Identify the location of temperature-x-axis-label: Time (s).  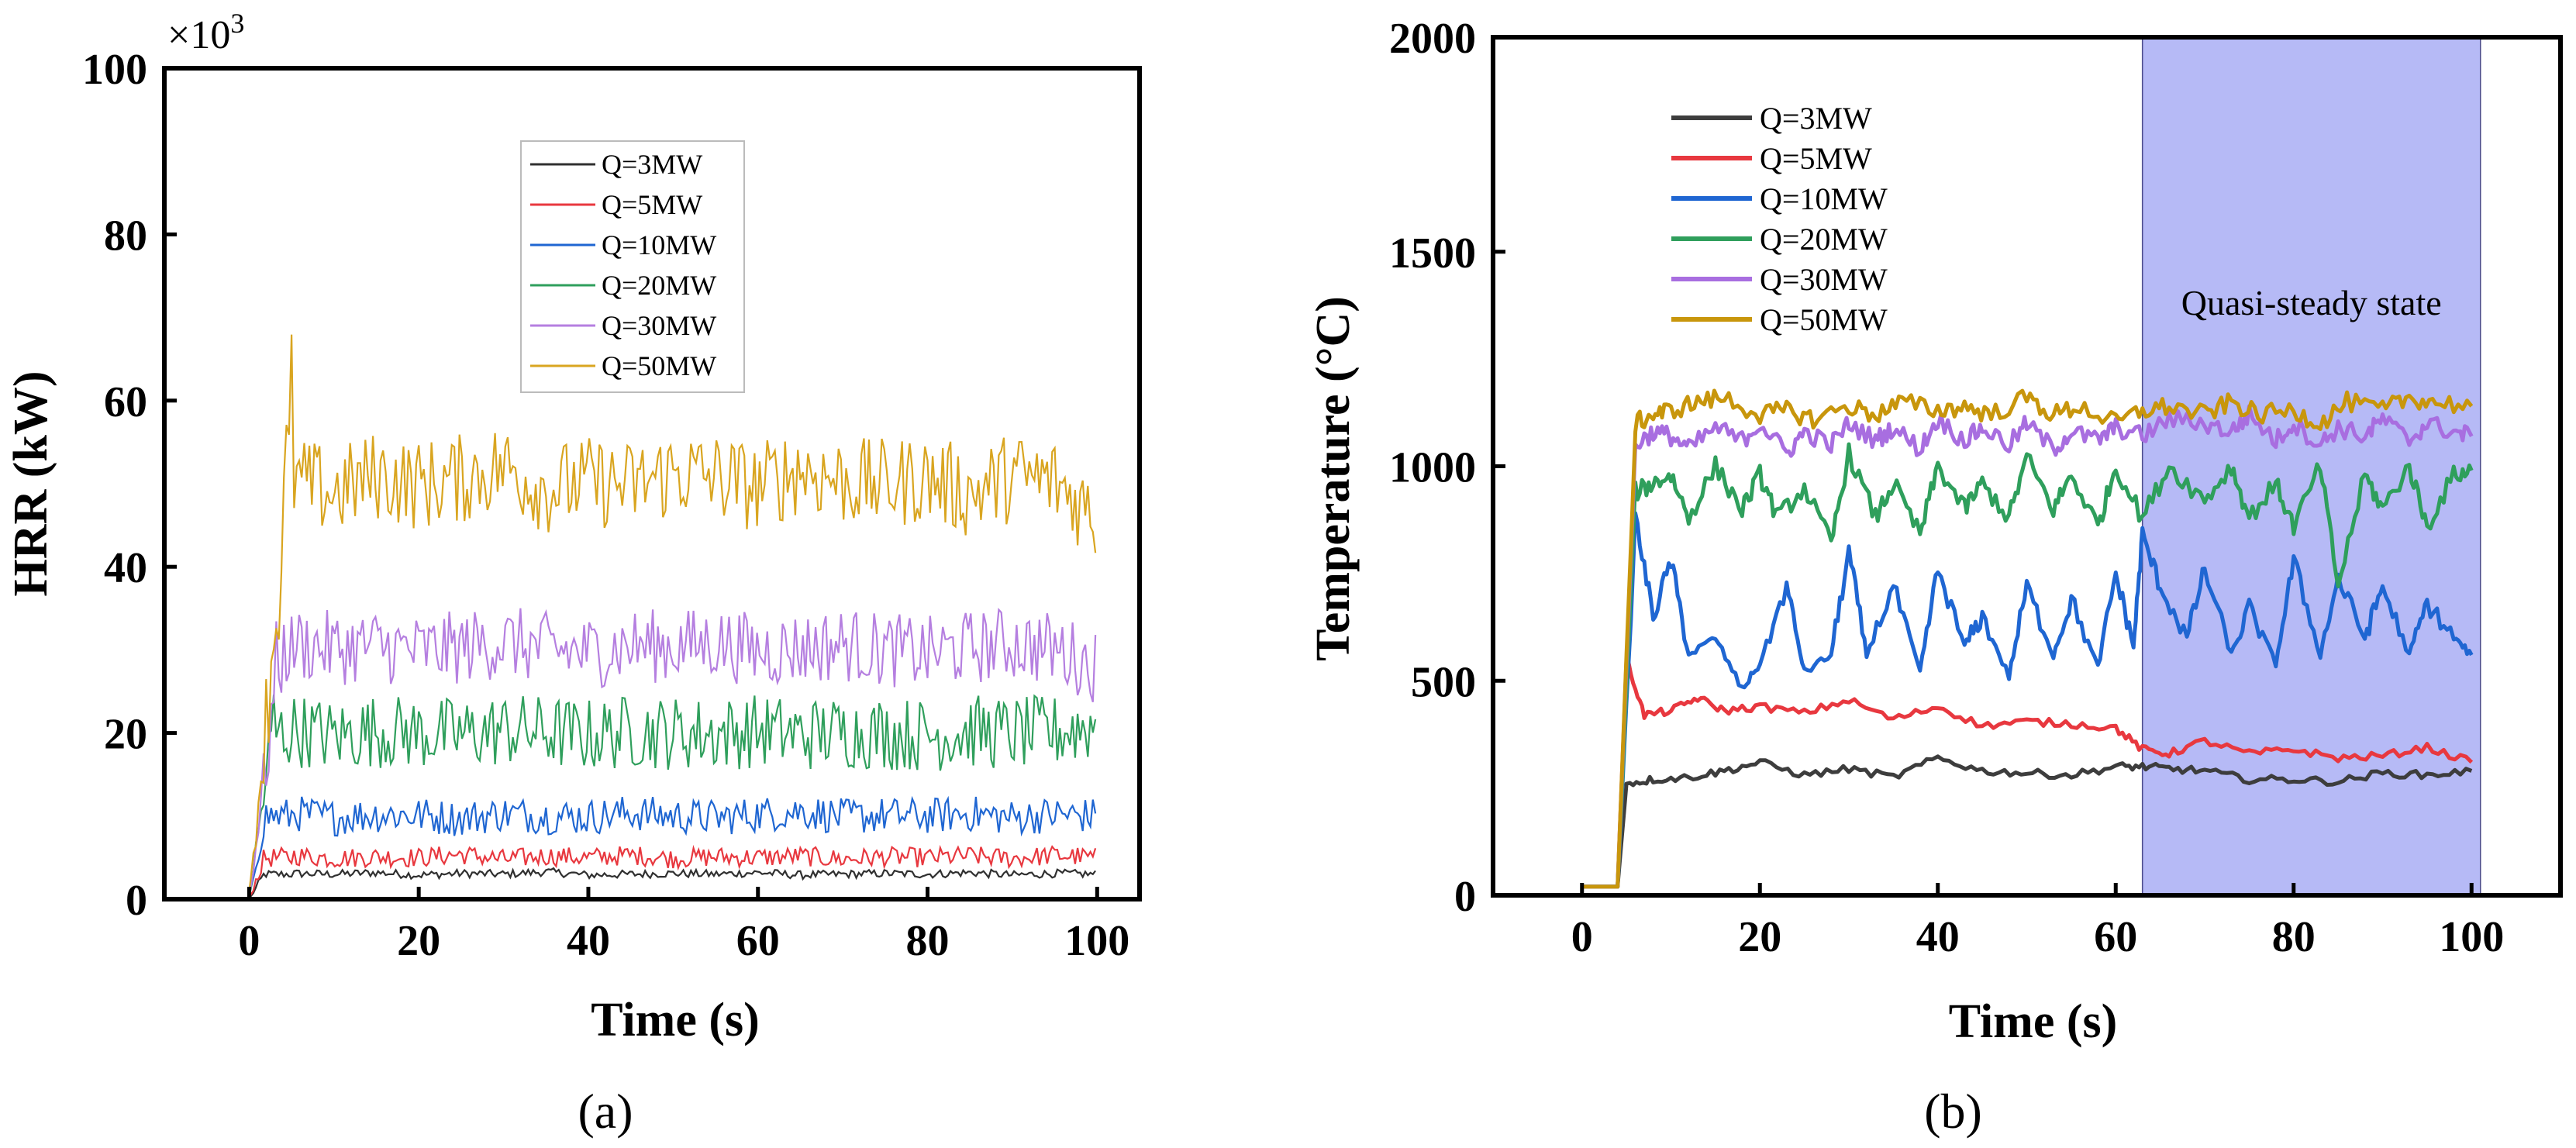
(2033, 1021).